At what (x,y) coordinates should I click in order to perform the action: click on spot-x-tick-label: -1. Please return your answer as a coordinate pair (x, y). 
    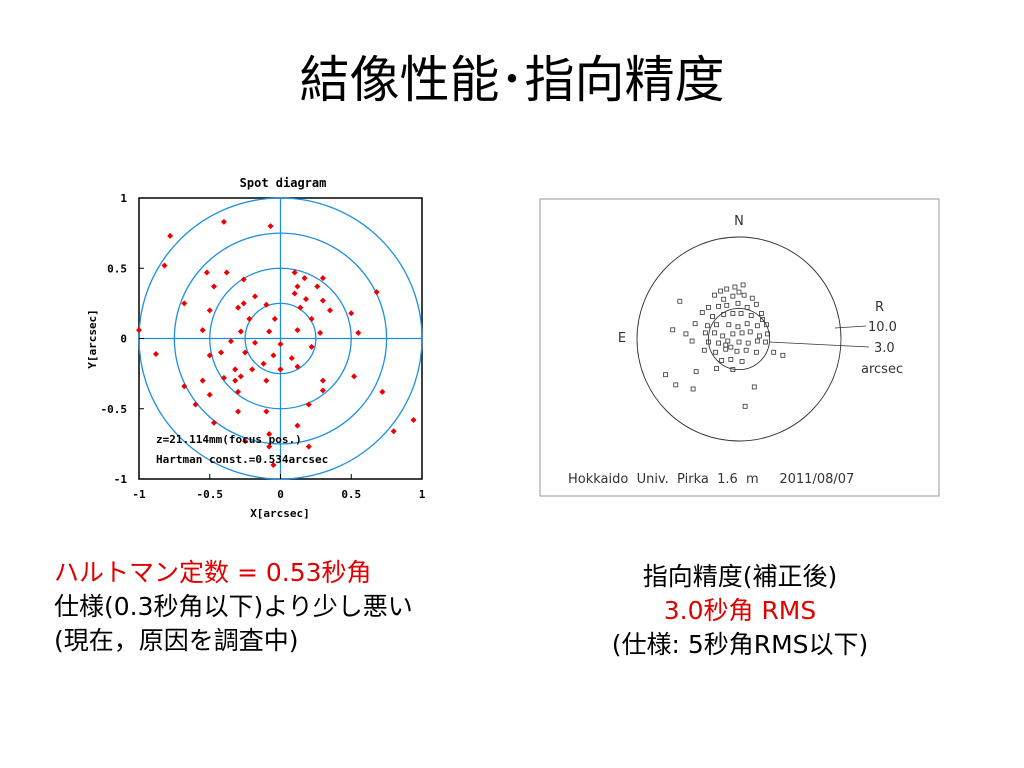
    Looking at the image, I should click on (139, 494).